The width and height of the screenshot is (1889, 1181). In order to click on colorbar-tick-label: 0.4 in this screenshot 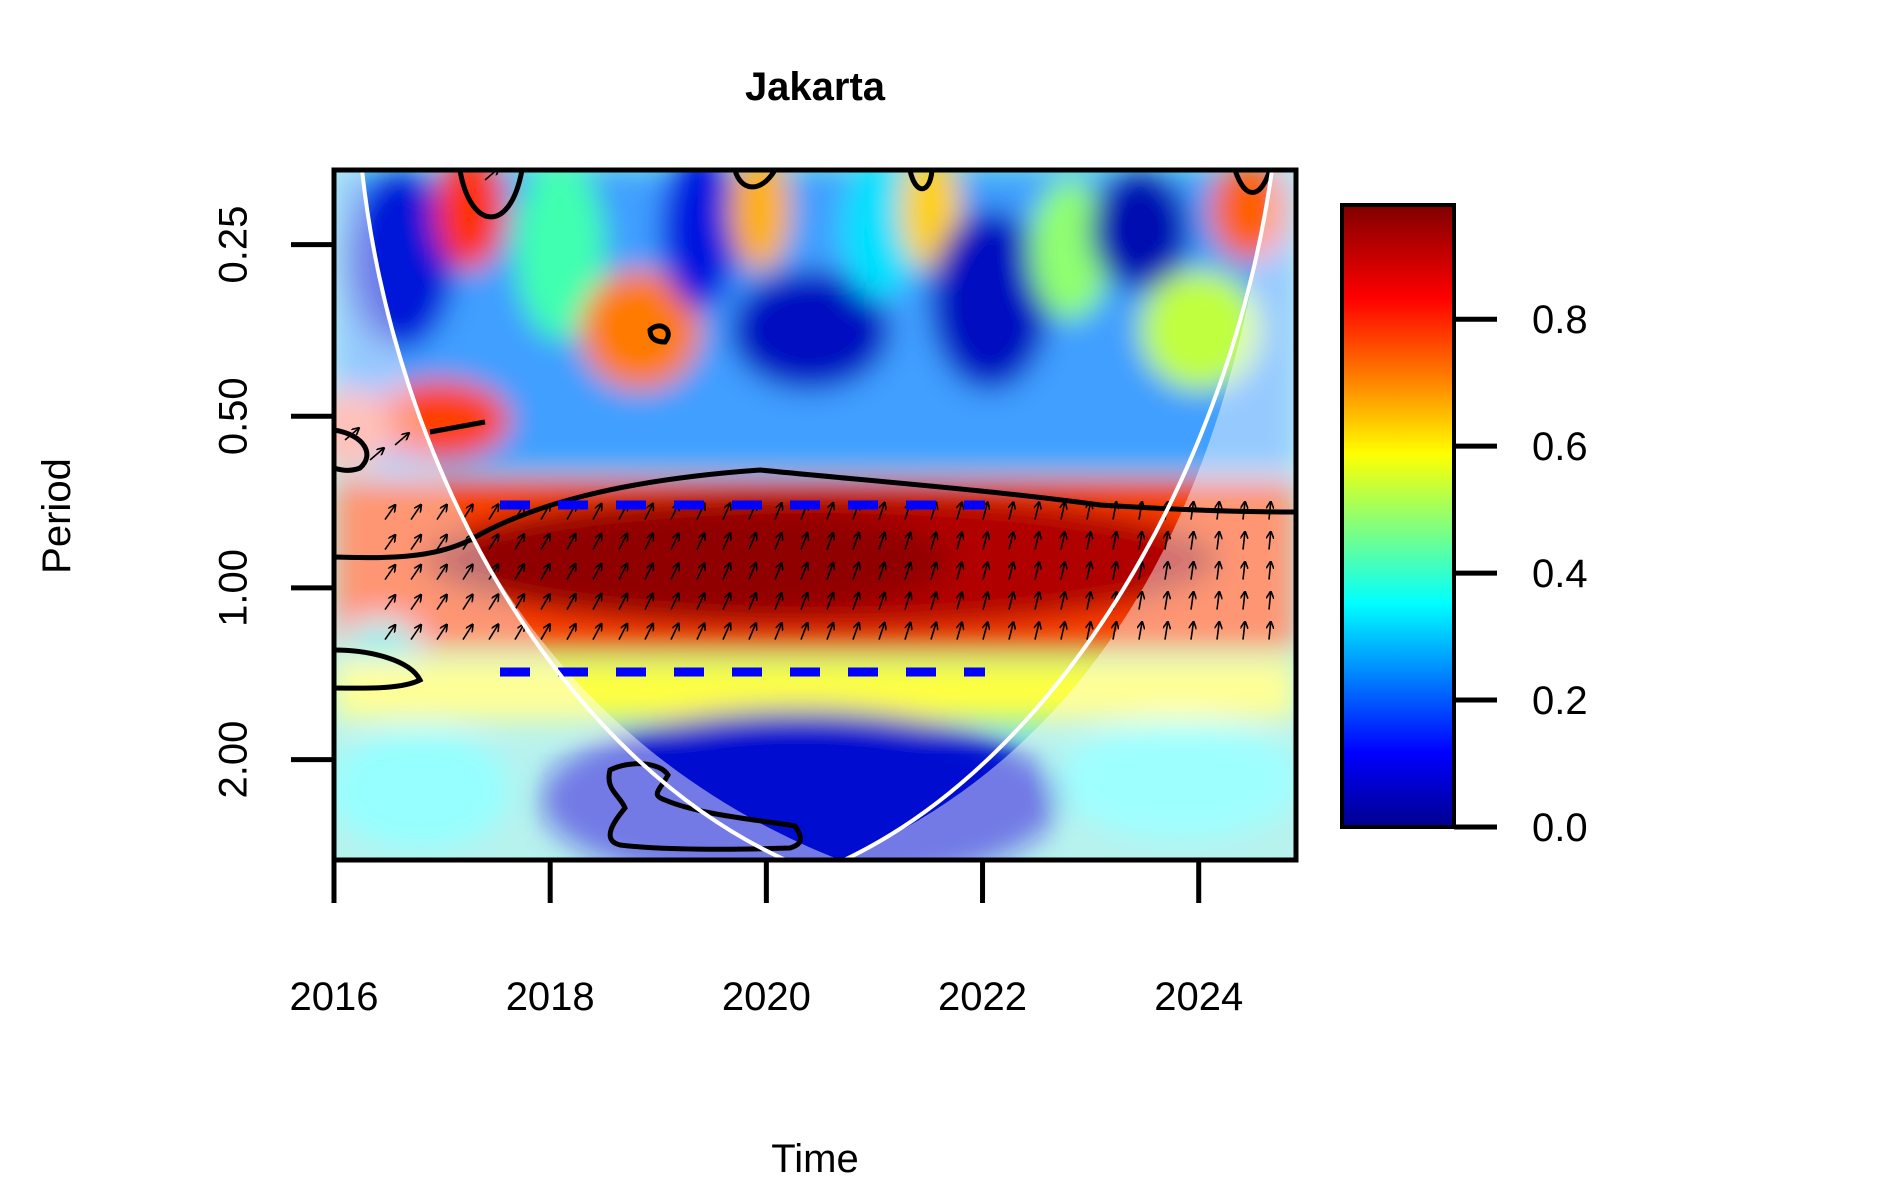, I will do `click(1560, 574)`.